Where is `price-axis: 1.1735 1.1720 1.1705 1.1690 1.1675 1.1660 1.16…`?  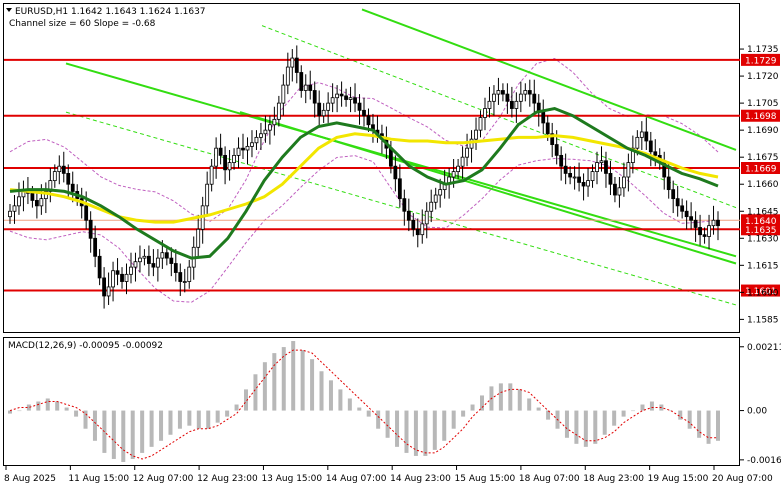 price-axis: 1.1735 1.1720 1.1705 1.1690 1.1675 1.1660 1.16… is located at coordinates (759, 185).